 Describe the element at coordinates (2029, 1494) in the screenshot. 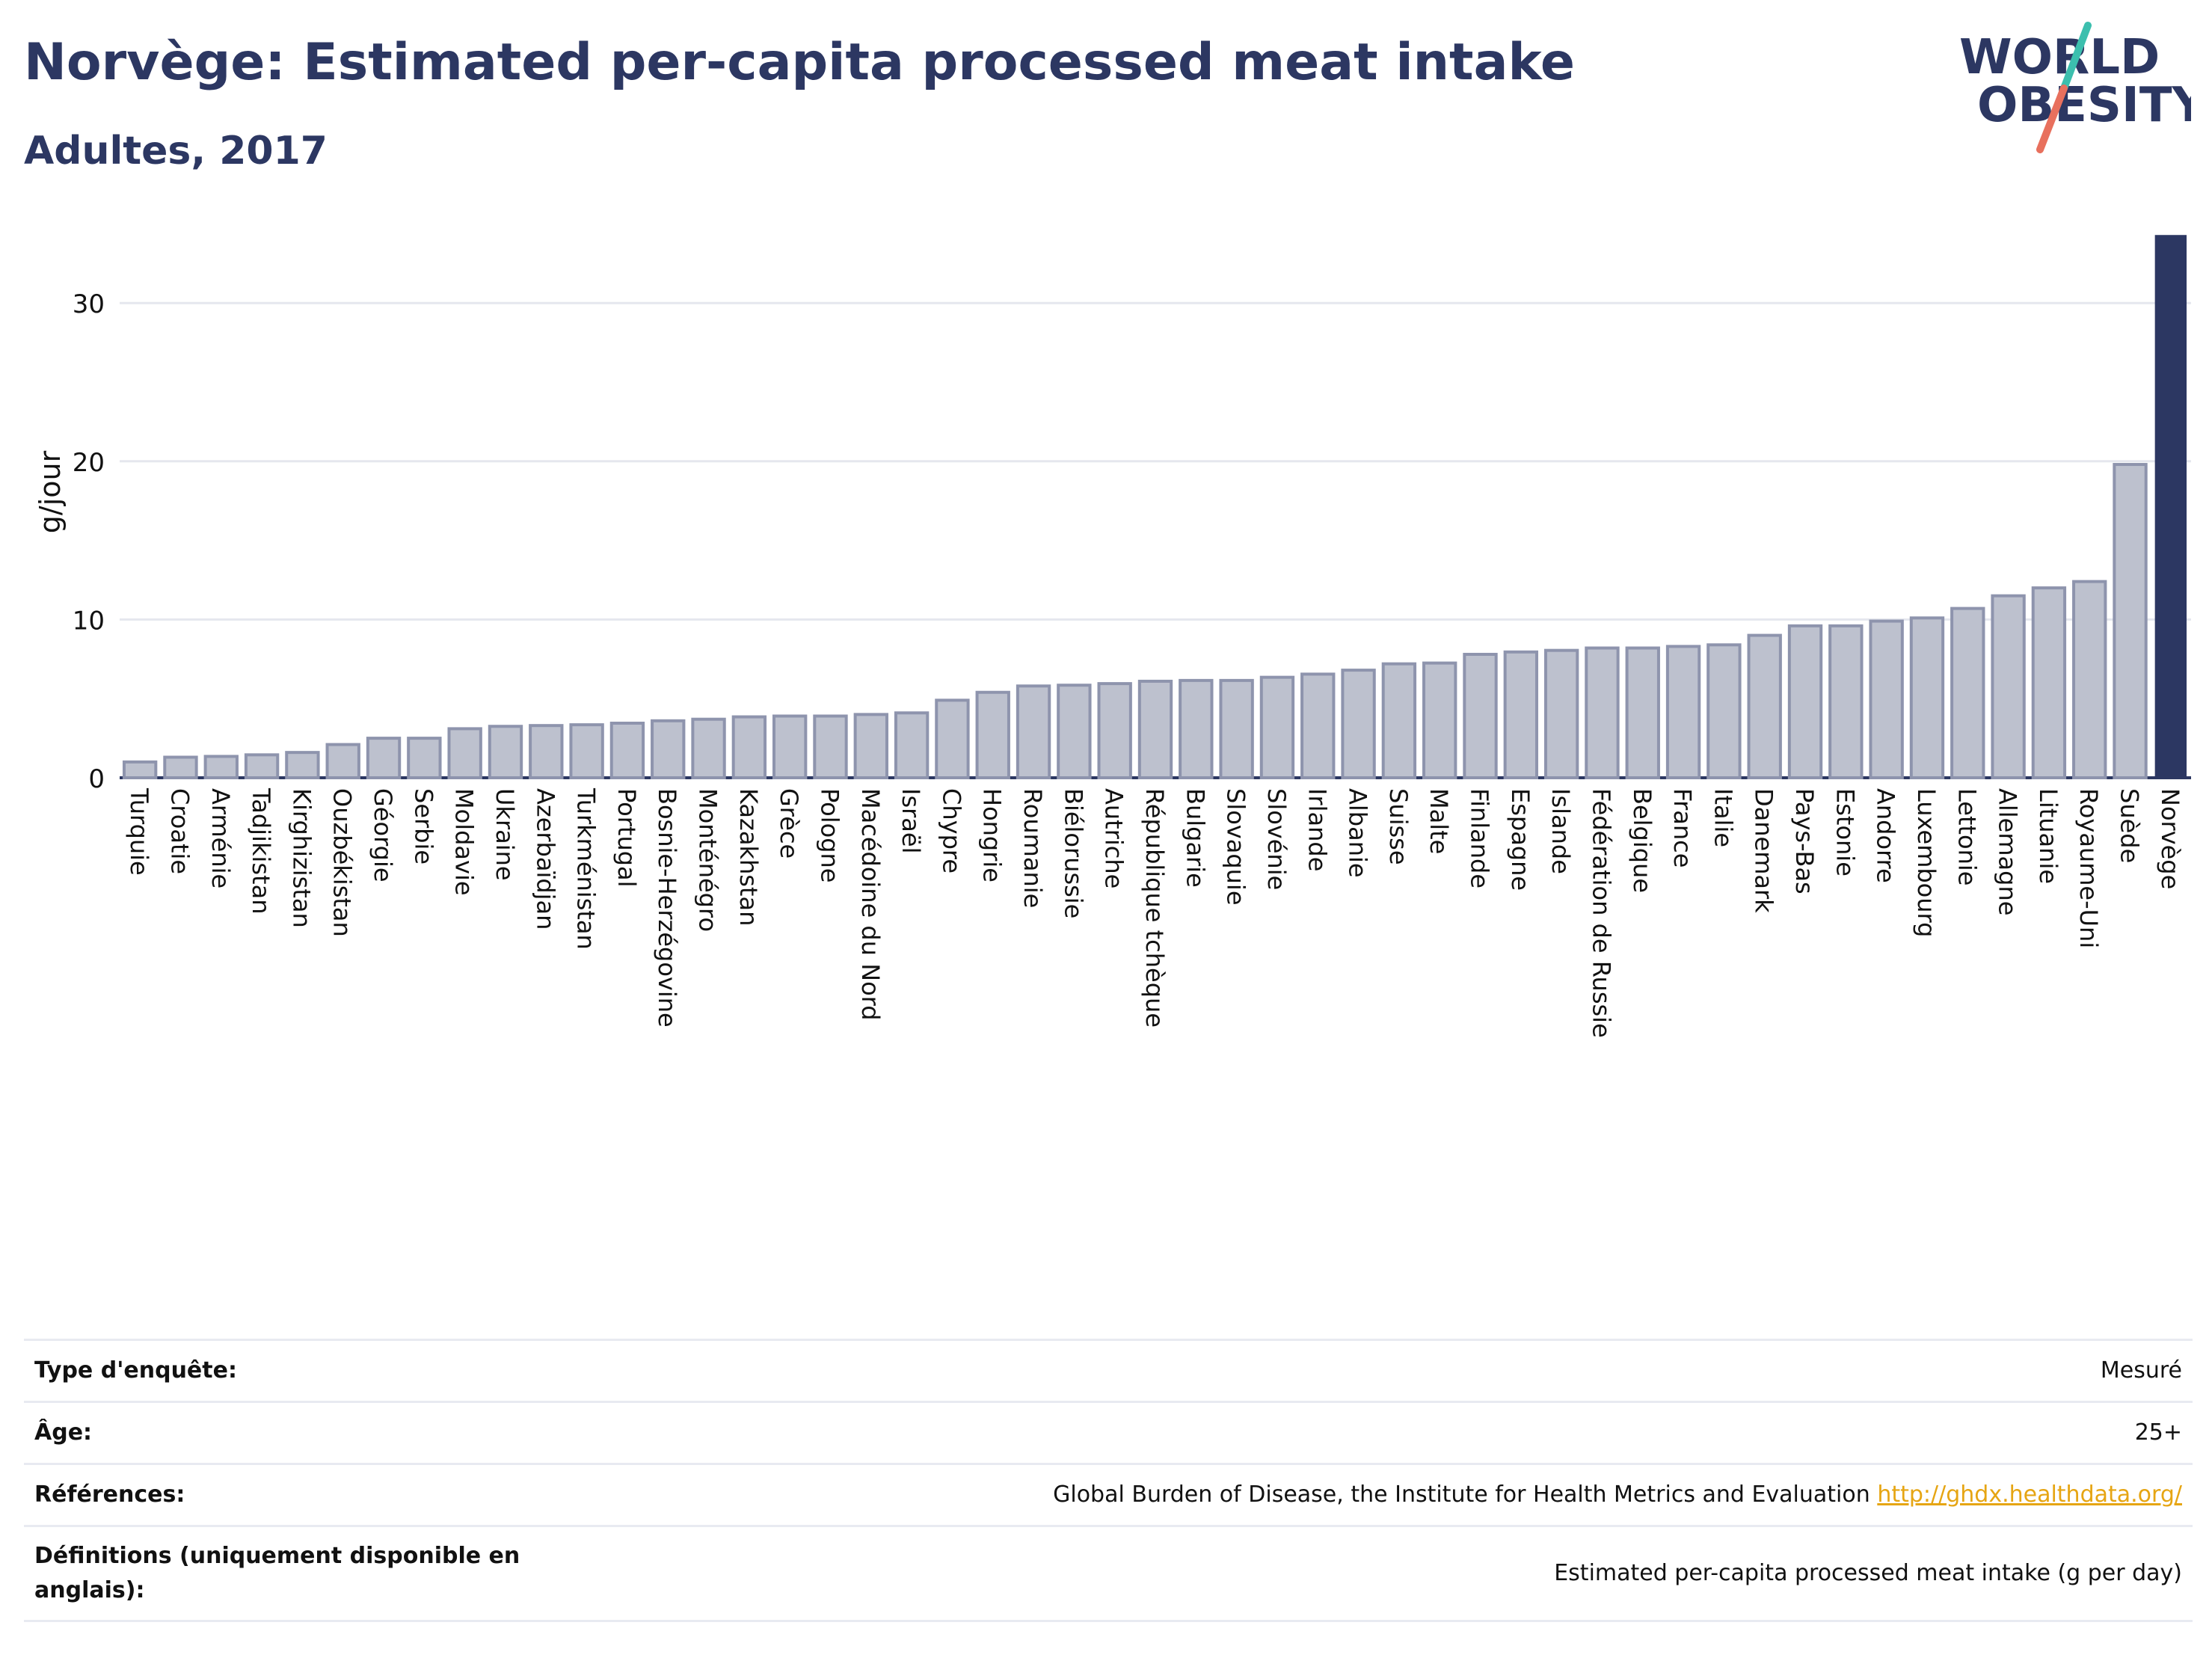

I see `reference-link: http://ghdx.healthdata.org/` at that location.